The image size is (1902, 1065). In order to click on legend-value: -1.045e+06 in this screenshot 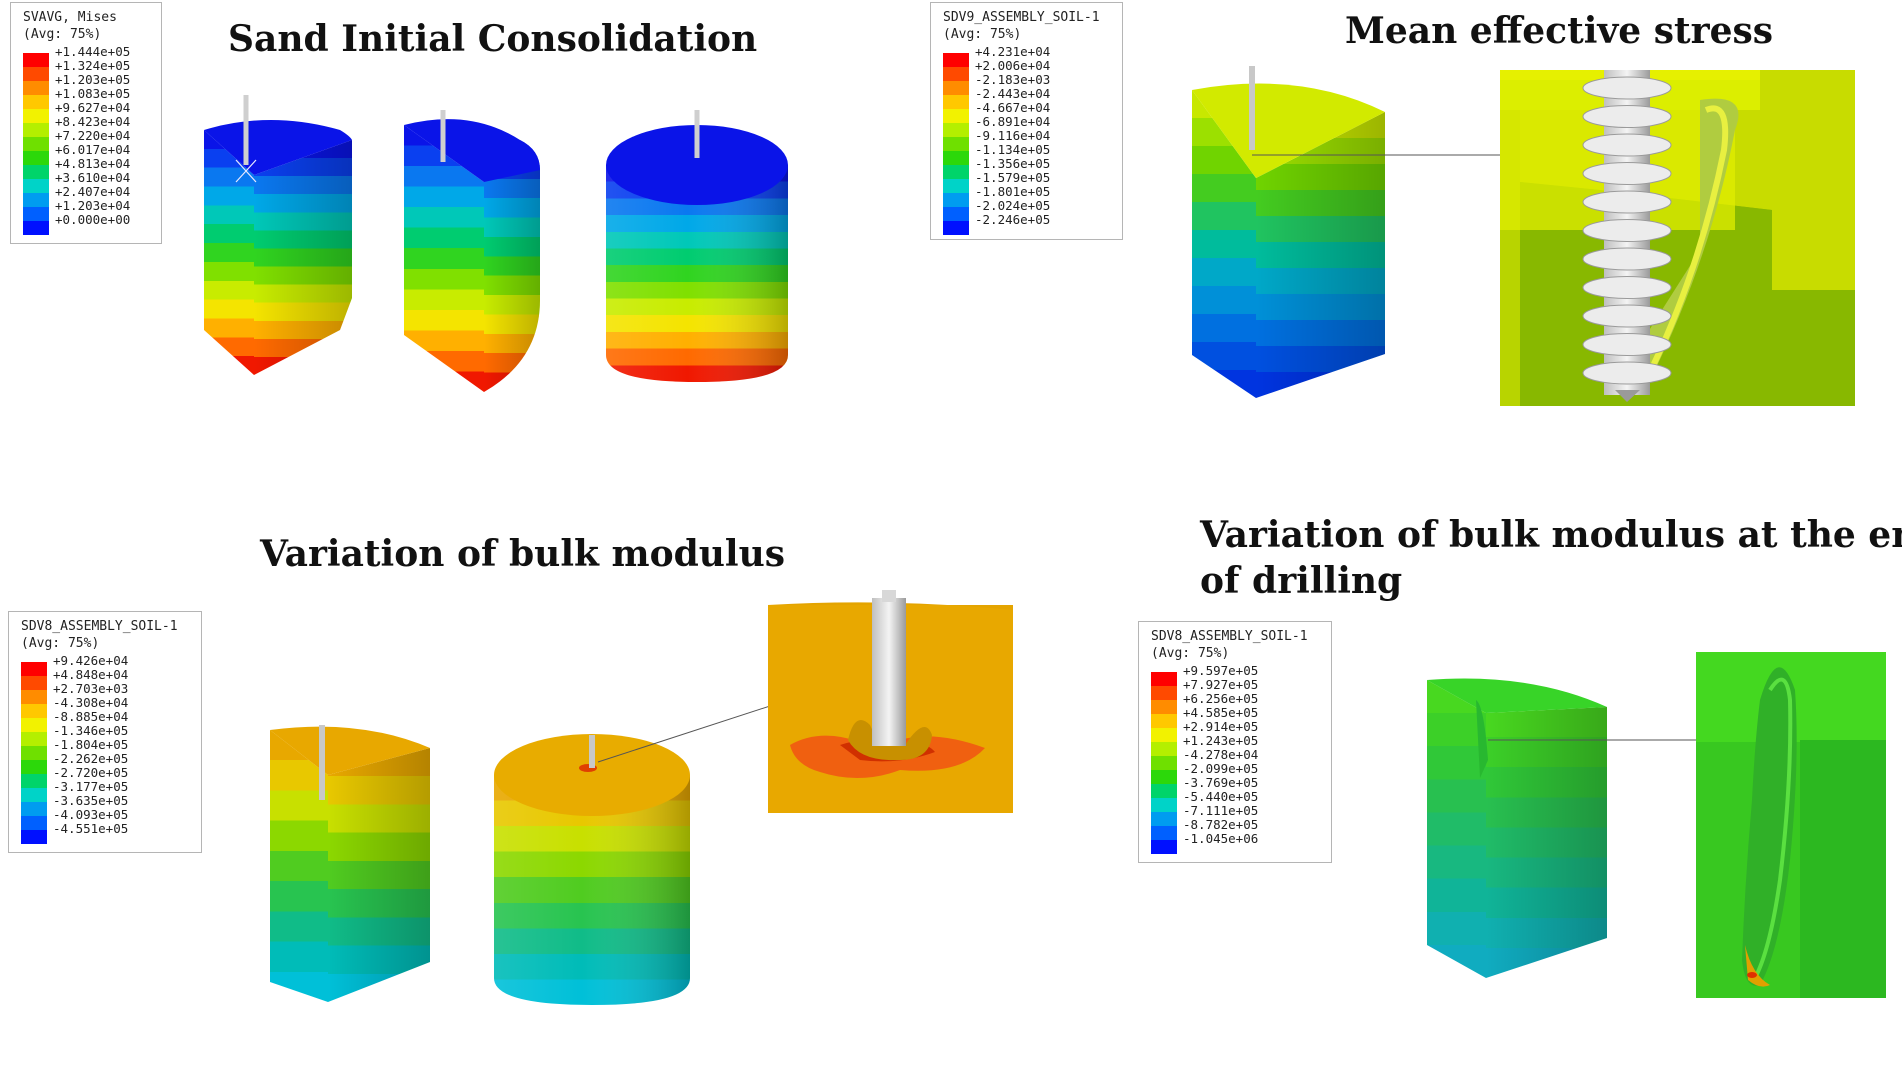, I will do `click(1221, 838)`.